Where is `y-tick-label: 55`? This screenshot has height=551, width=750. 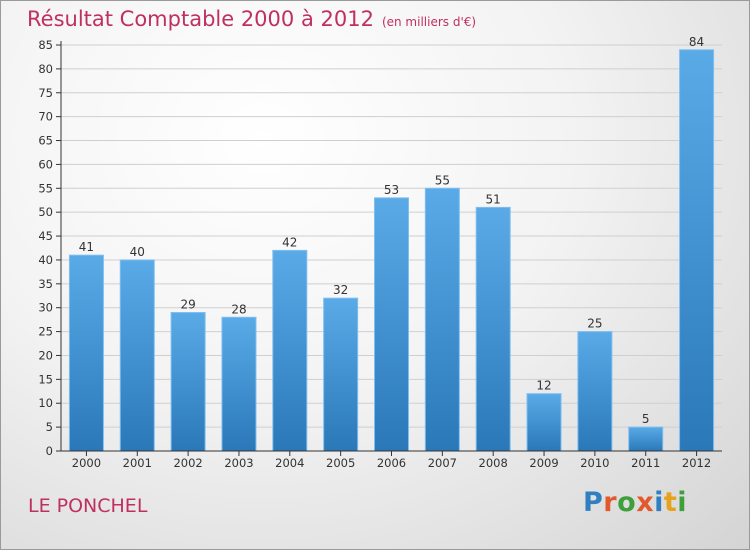 y-tick-label: 55 is located at coordinates (45, 188).